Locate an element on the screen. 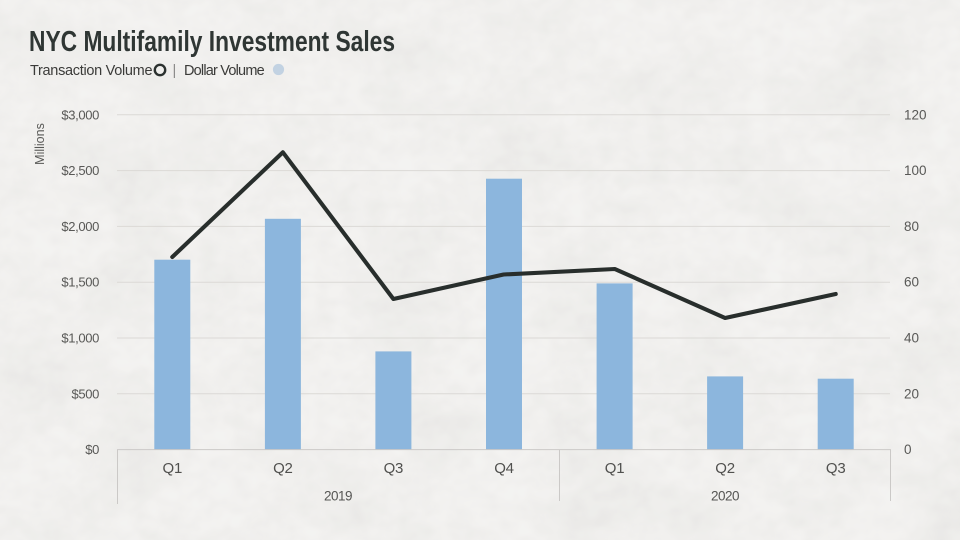 This screenshot has width=960, height=540. svg-text: $2,000 is located at coordinates (80, 226).